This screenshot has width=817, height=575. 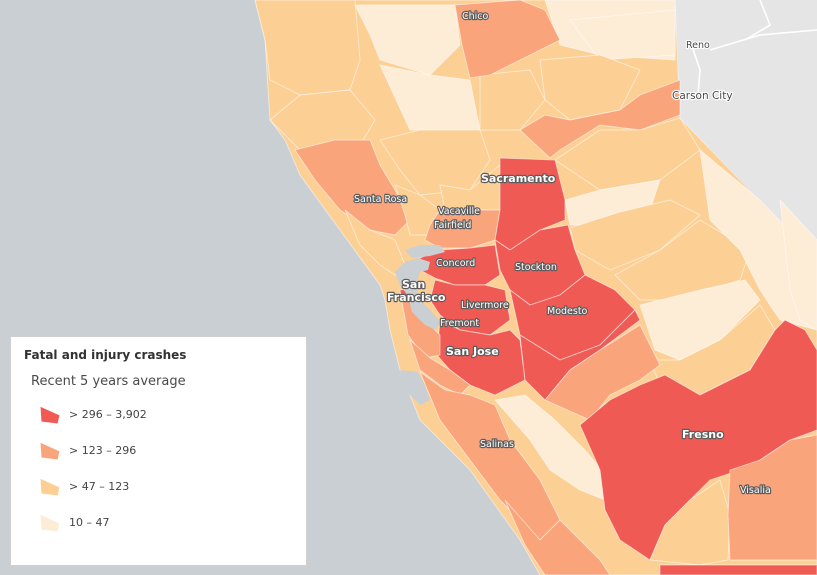 What do you see at coordinates (702, 96) in the screenshot?
I see `label-carson-city: Carson City` at bounding box center [702, 96].